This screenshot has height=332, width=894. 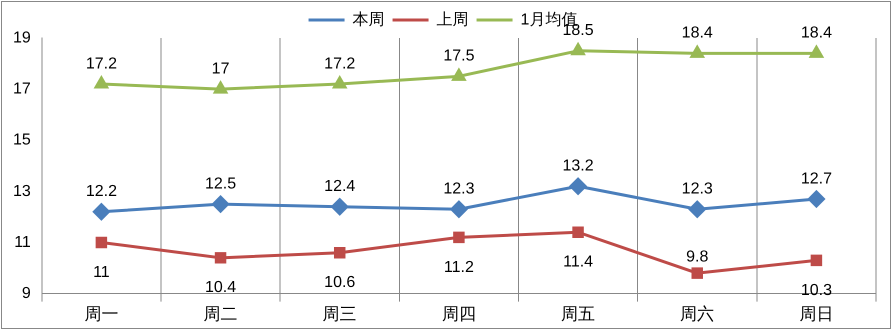 What do you see at coordinates (816, 290) in the screenshot?
I see `data-label: 10.3` at bounding box center [816, 290].